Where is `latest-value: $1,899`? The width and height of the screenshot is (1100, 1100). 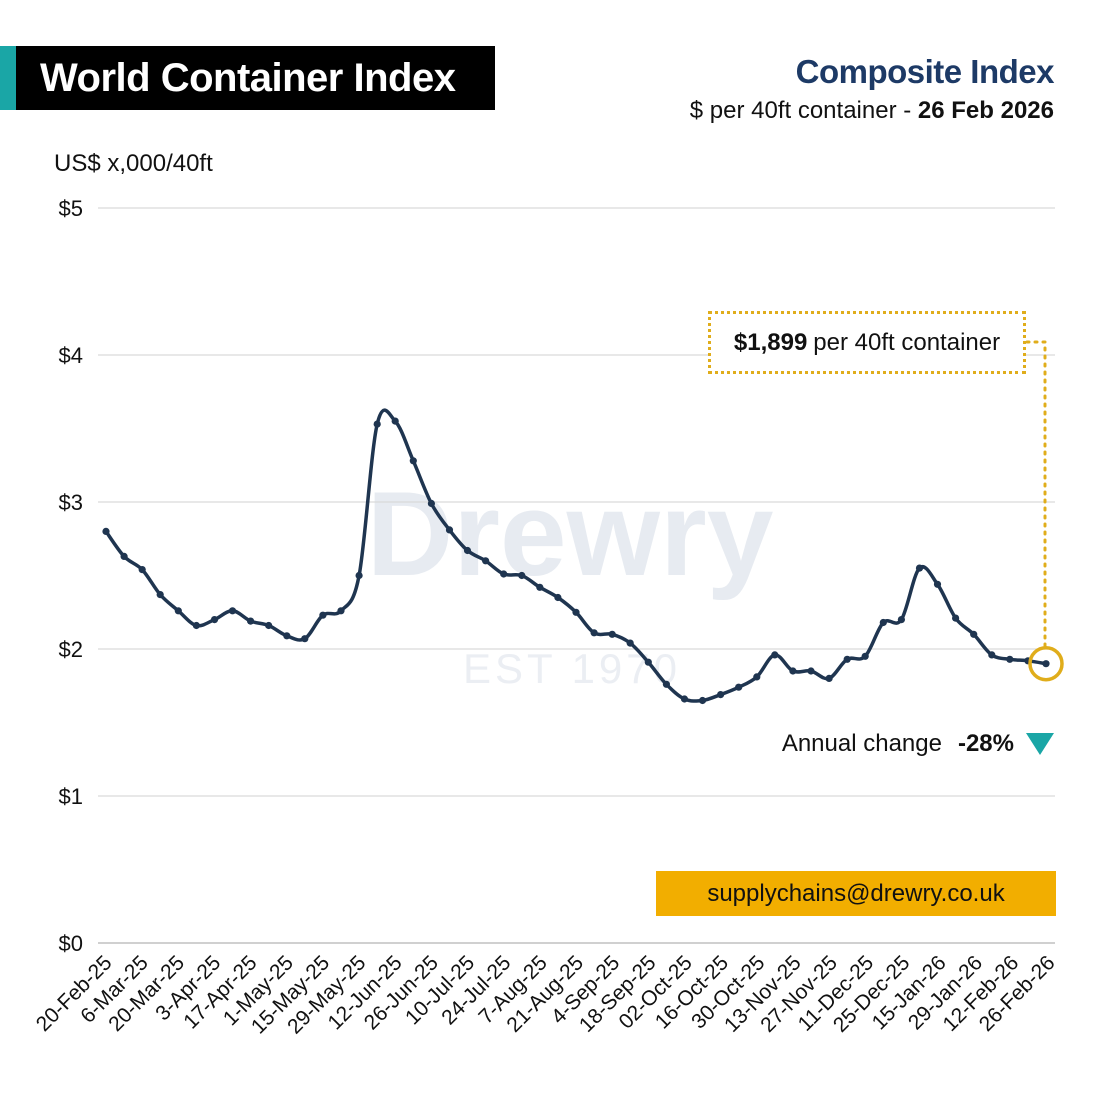
latest-value: $1,899 is located at coordinates (770, 342).